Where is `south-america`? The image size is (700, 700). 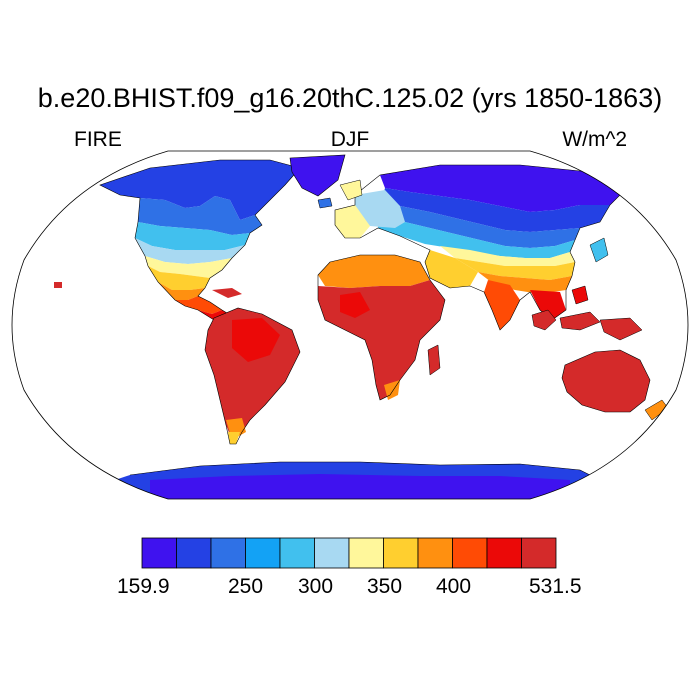
south-america is located at coordinates (252, 376).